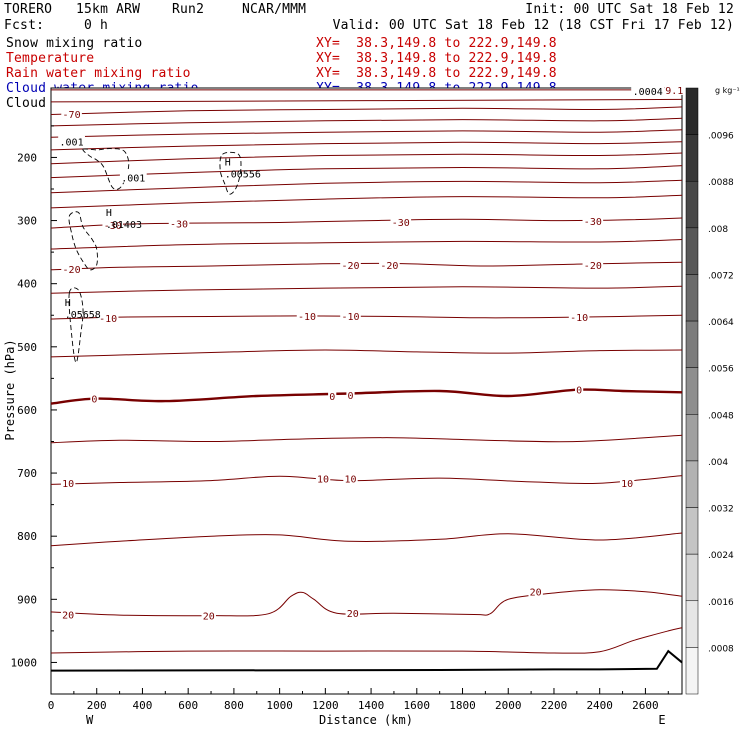  What do you see at coordinates (234, 705) in the screenshot?
I see `x-tick-label: 800` at bounding box center [234, 705].